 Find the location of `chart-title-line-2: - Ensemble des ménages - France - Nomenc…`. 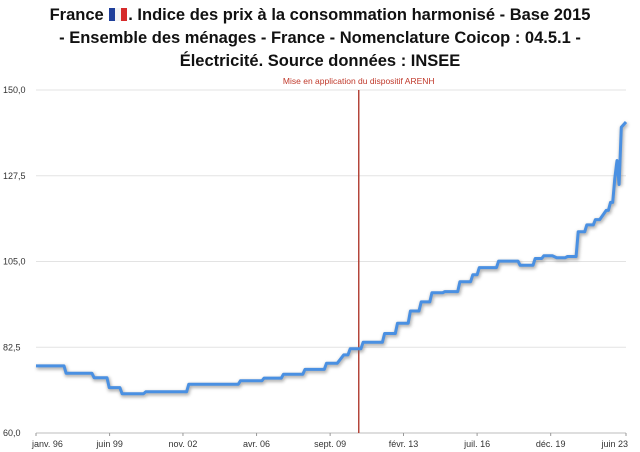

chart-title-line-2: - Ensemble des ménages - France - Nomenc… is located at coordinates (320, 38).